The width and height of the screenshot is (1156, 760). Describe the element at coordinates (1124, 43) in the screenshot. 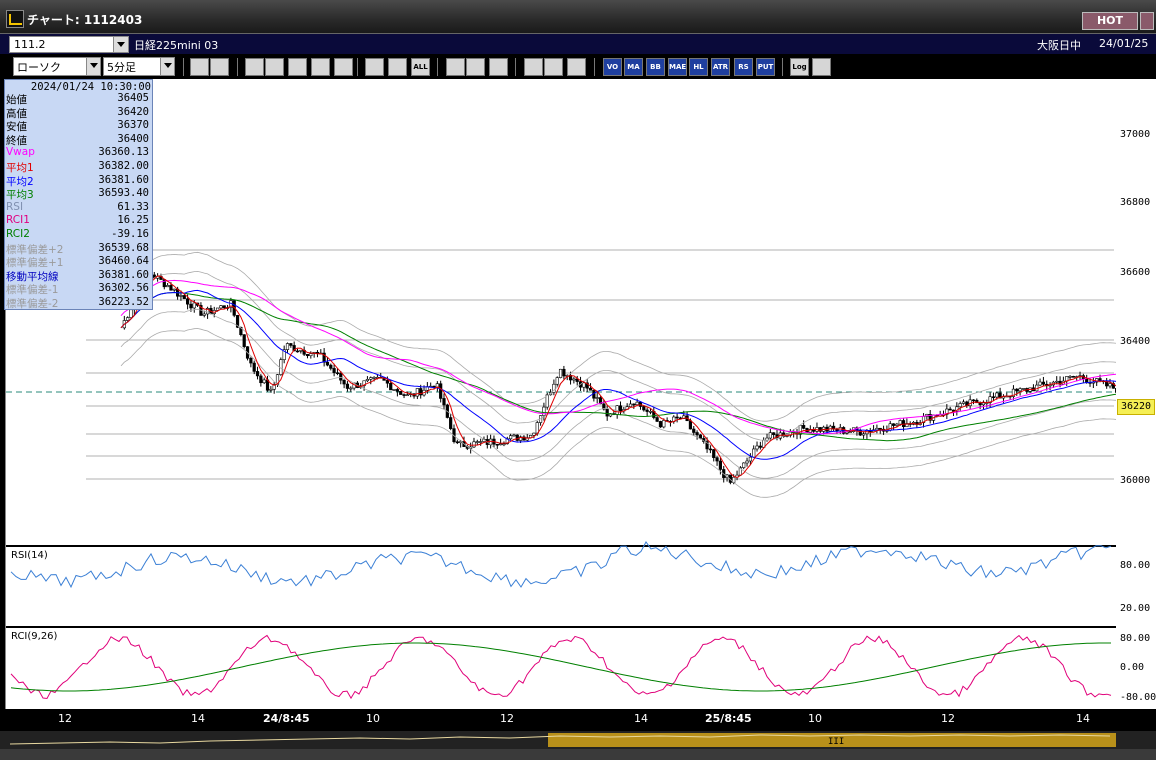

I see `current-date: 24/01/25` at that location.